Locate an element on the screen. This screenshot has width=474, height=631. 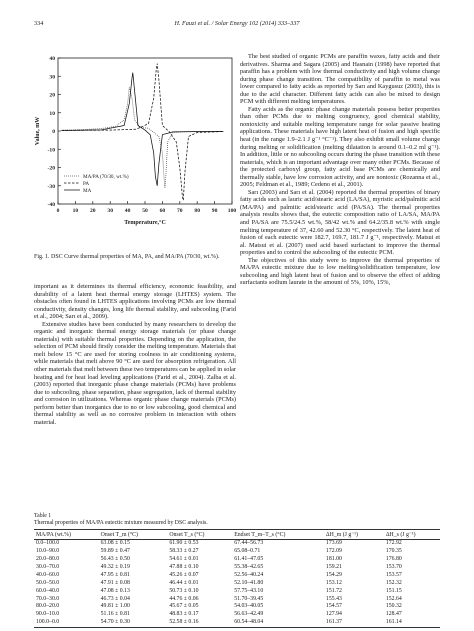
table-cell: 60.0–40.0 is located at coordinates (48, 590).